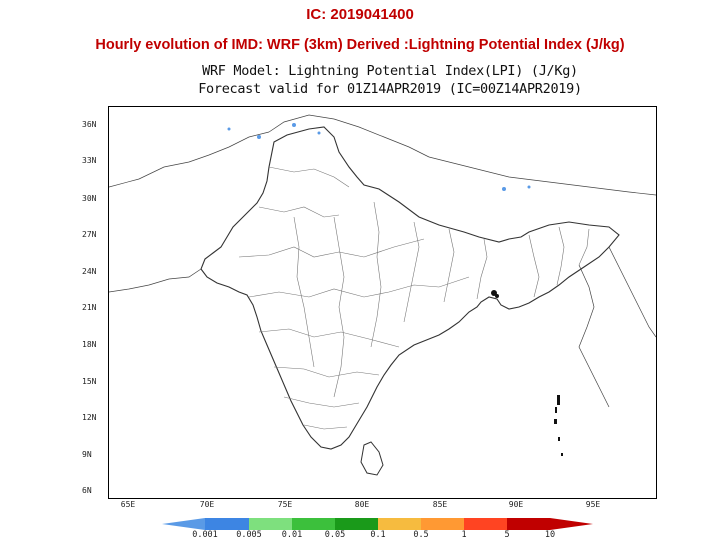 Image resolution: width=720 pixels, height=540 pixels. I want to click on lat-label: 36N, so click(89, 124).